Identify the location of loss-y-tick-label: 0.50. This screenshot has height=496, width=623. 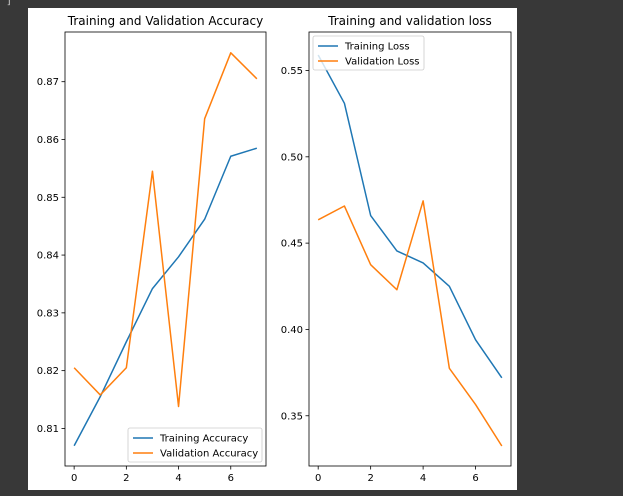
(292, 157).